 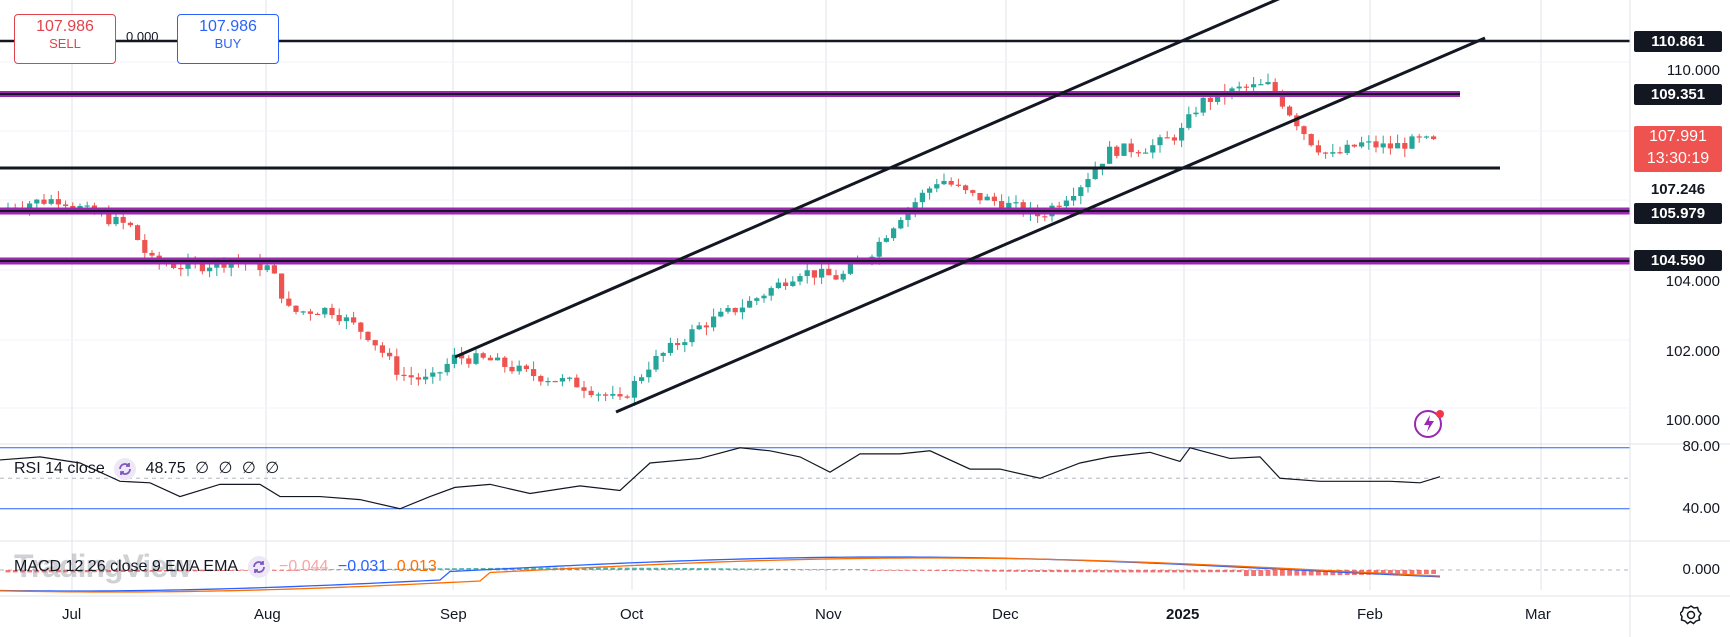 What do you see at coordinates (720, 478) in the screenshot?
I see `rsi-line` at bounding box center [720, 478].